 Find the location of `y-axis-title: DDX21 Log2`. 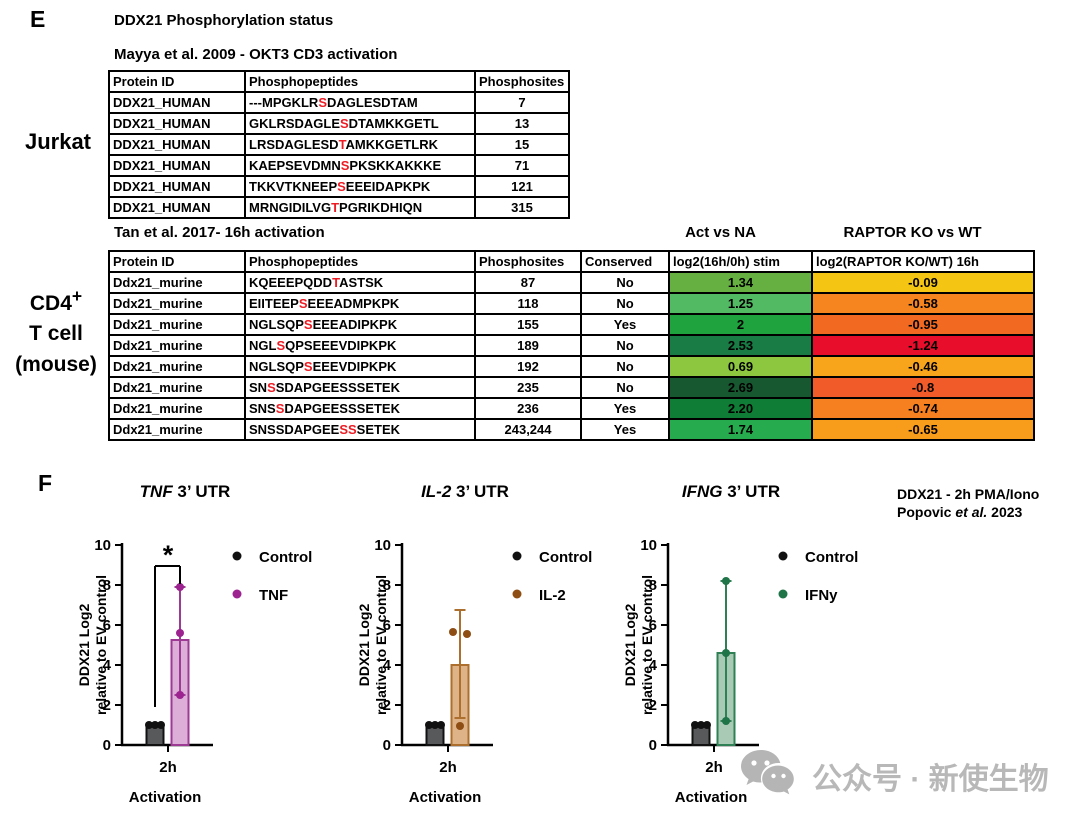

y-axis-title: DDX21 Log2 is located at coordinates (630, 645).